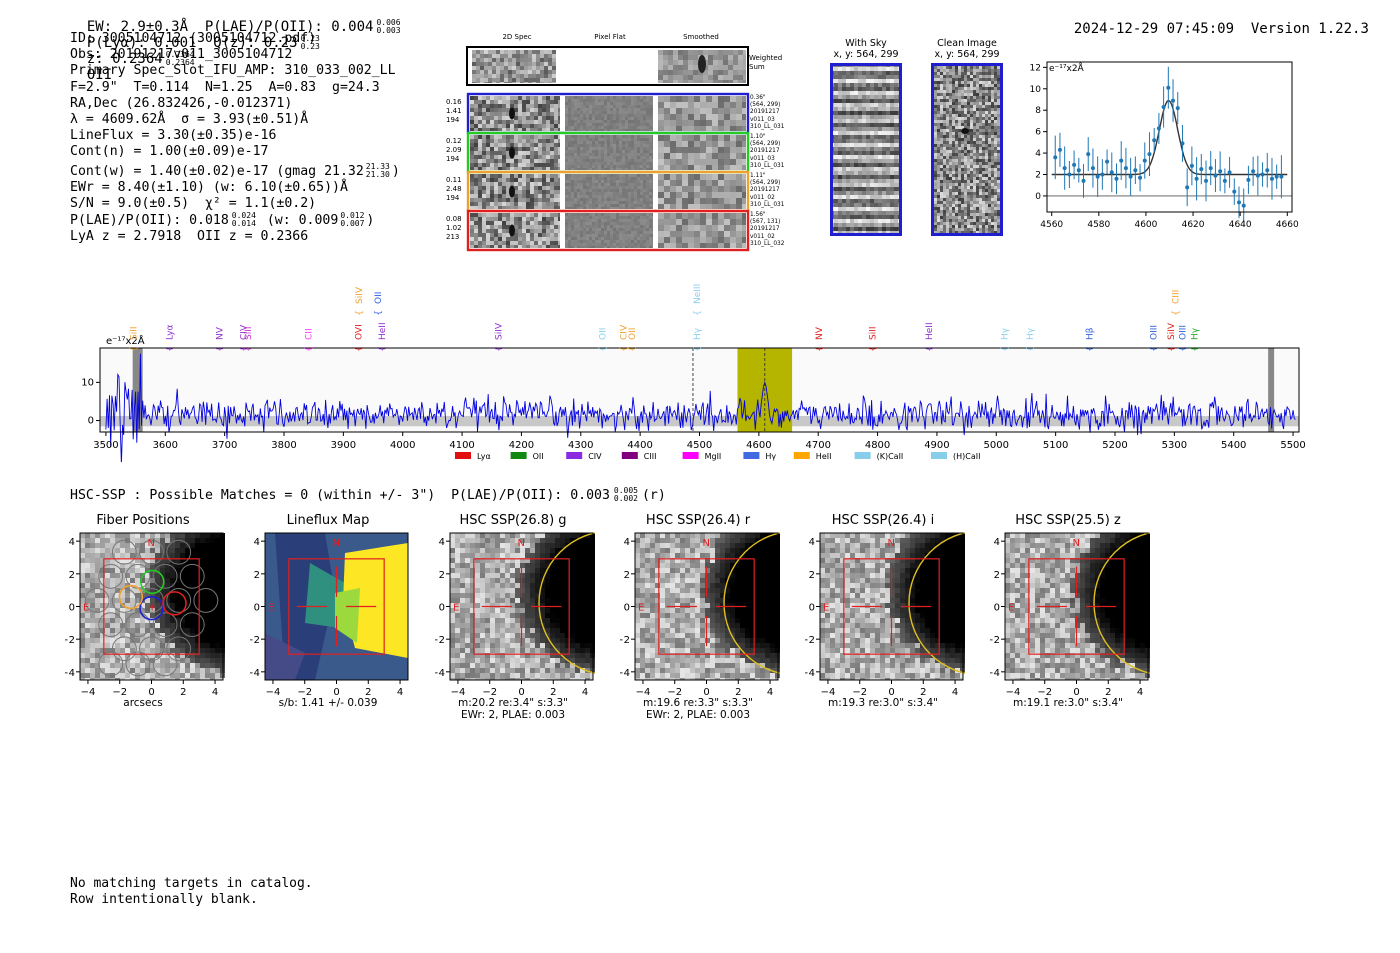  Describe the element at coordinates (180, 62) in the screenshot. I see `header-z-sub: 0.2364` at that location.